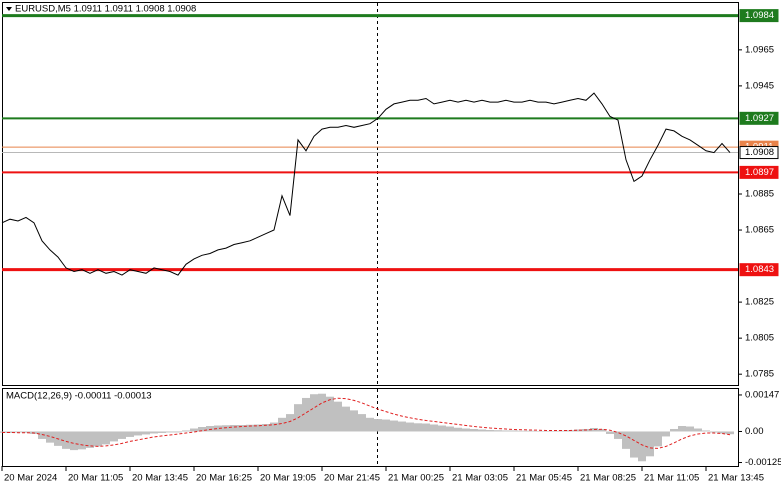 This screenshot has width=781, height=489. What do you see at coordinates (9, 9) in the screenshot?
I see `title-icon` at bounding box center [9, 9].